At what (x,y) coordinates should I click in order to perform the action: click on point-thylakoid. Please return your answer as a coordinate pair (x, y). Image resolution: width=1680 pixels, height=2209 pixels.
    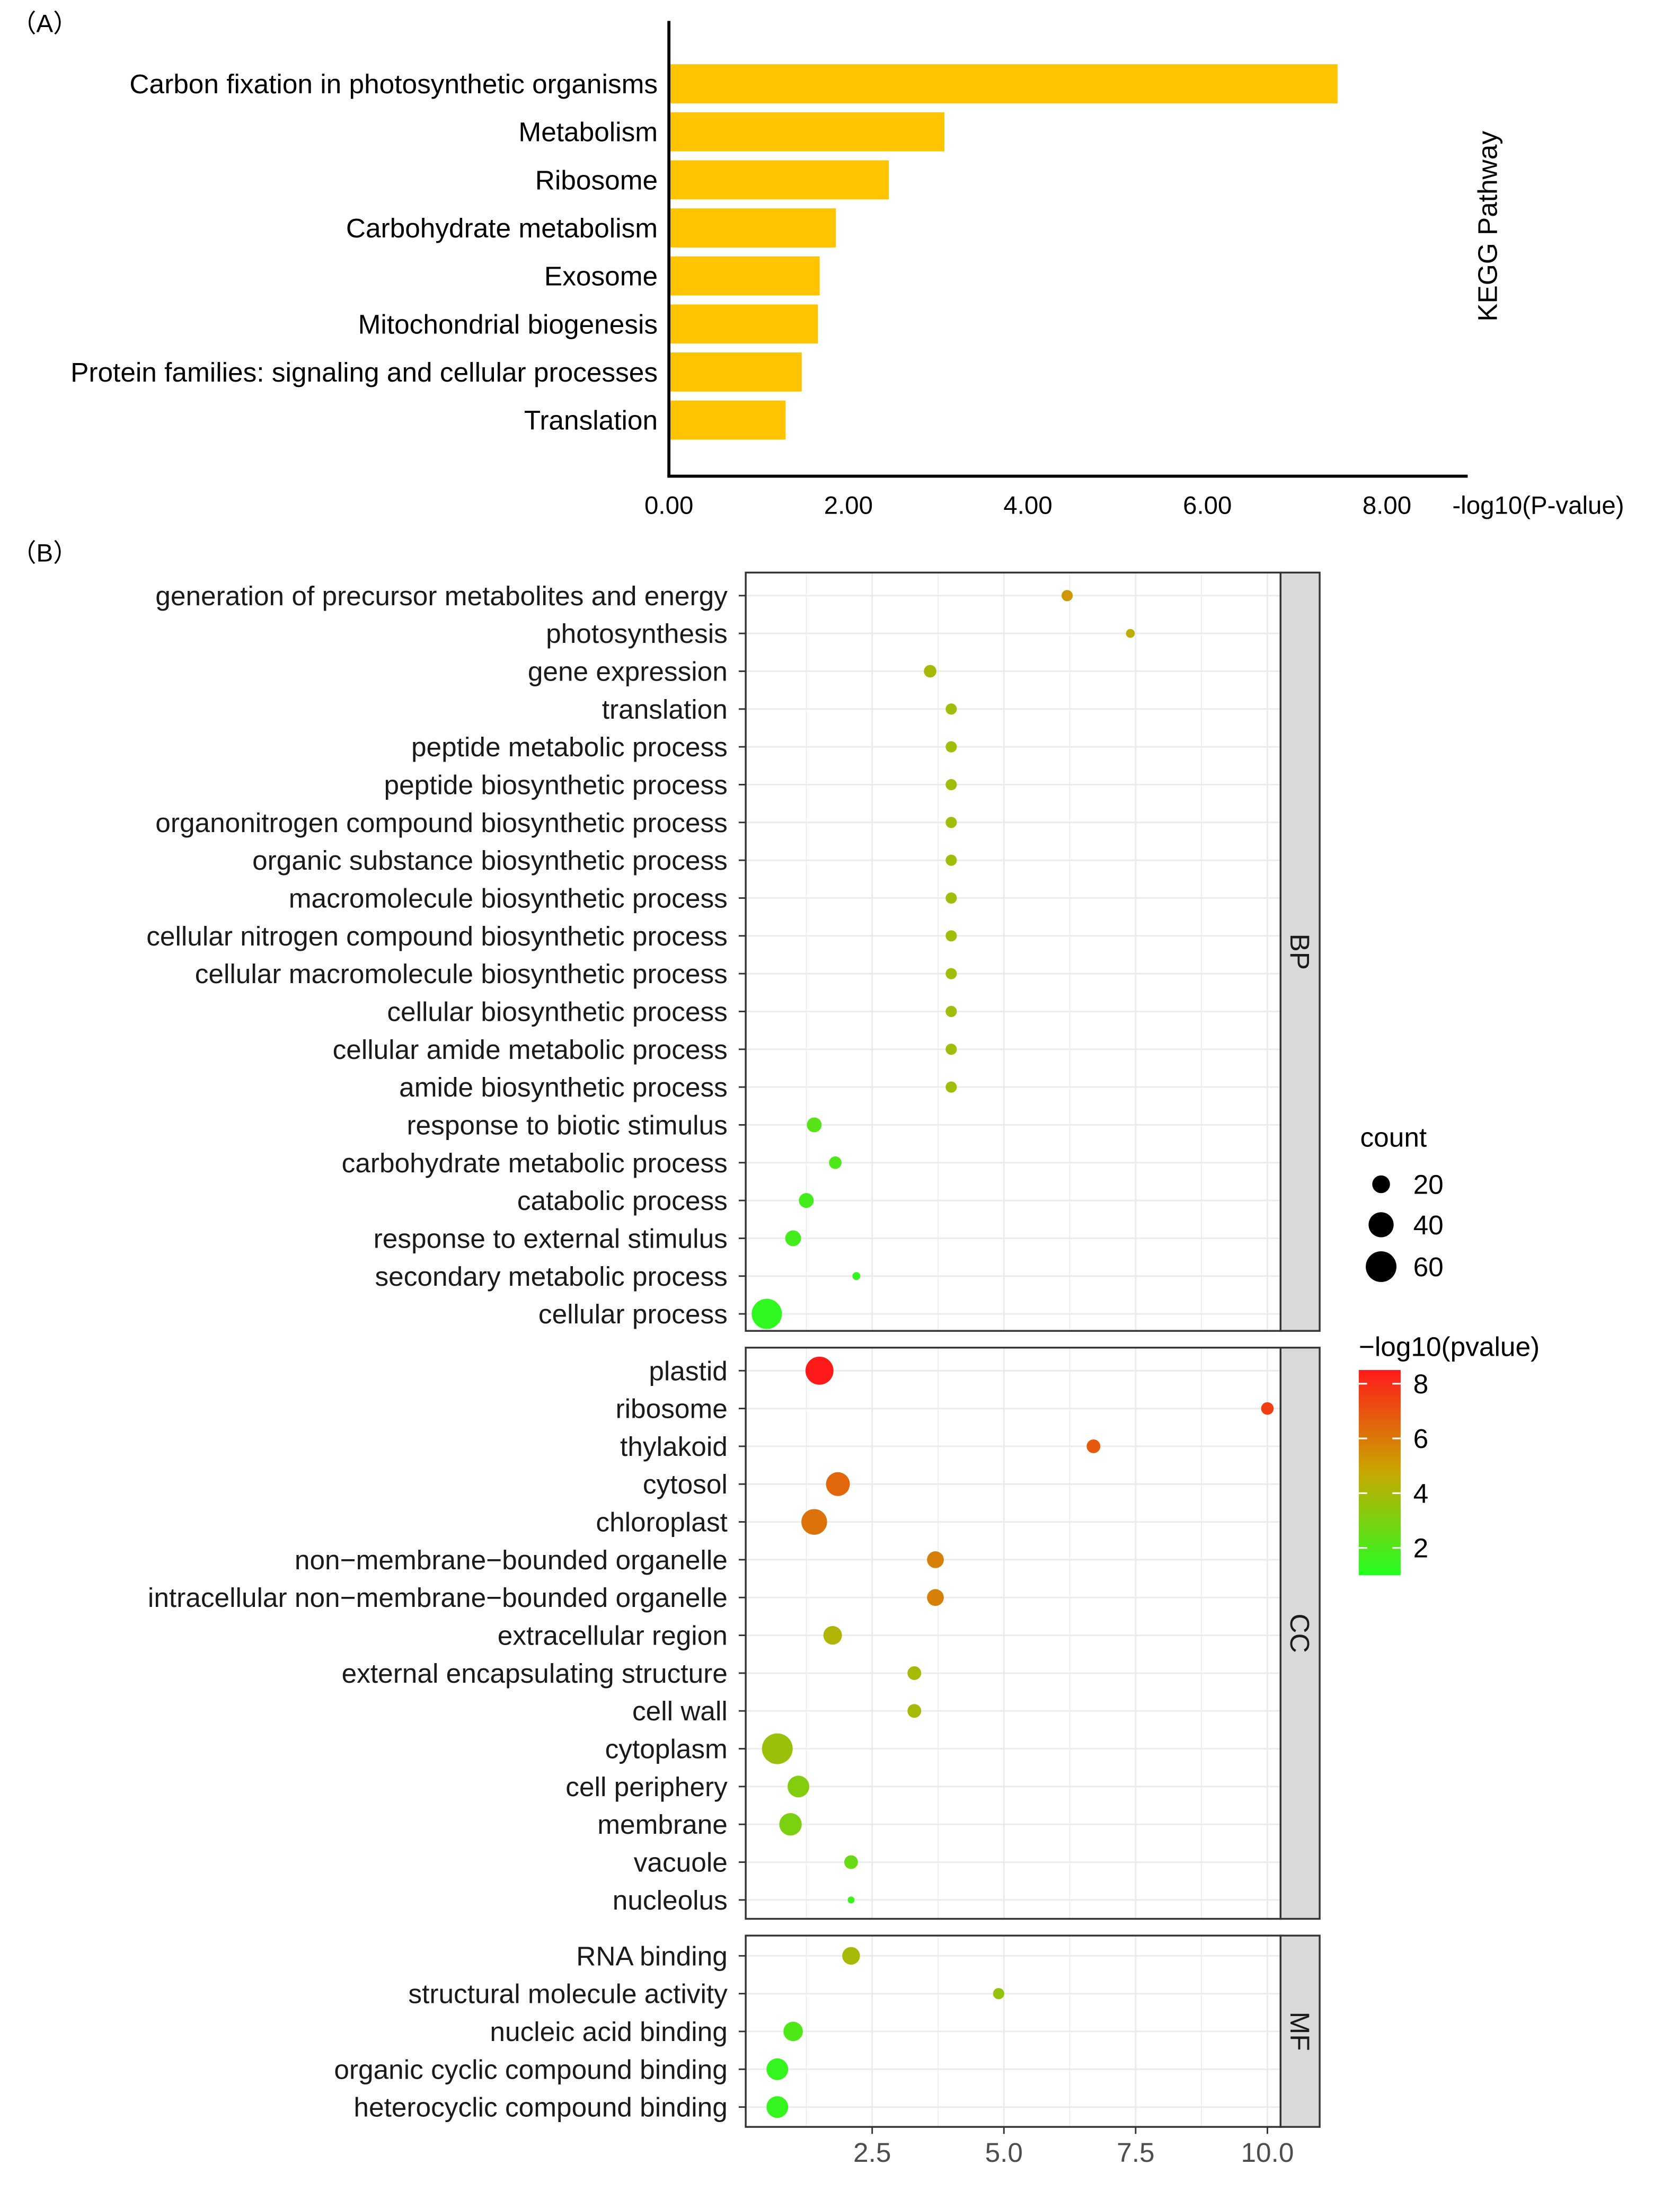
    Looking at the image, I should click on (1093, 1446).